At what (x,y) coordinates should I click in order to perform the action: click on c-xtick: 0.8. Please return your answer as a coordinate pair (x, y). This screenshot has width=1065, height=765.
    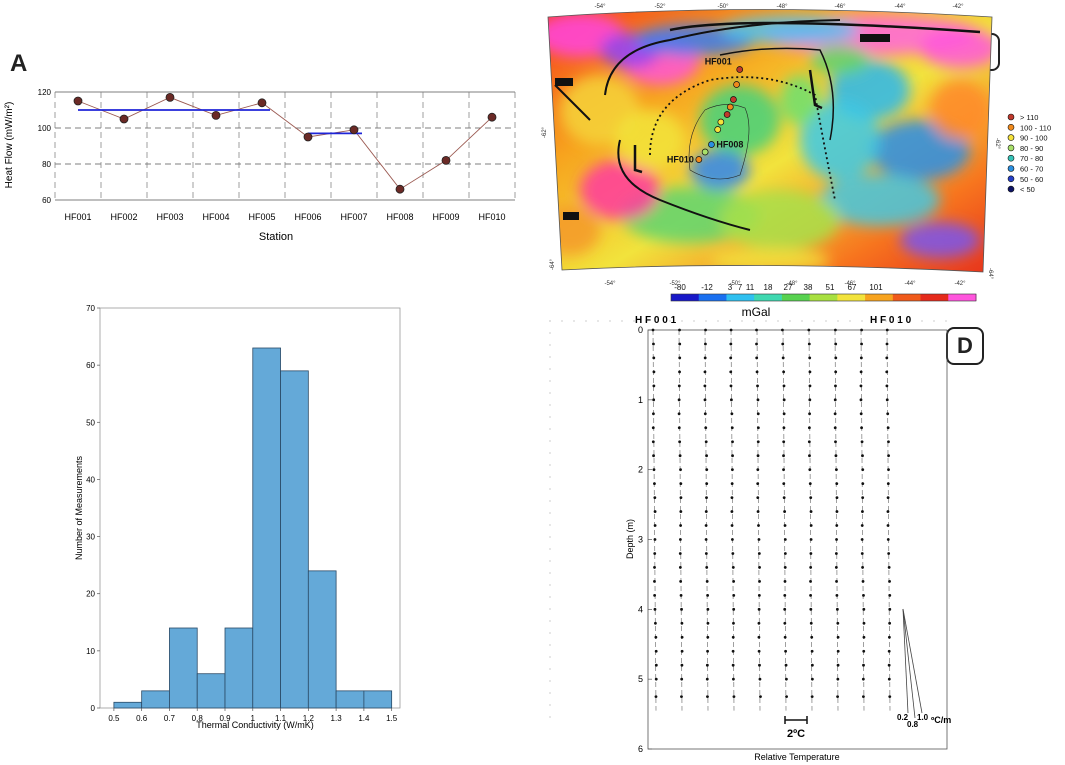
    Looking at the image, I should click on (198, 718).